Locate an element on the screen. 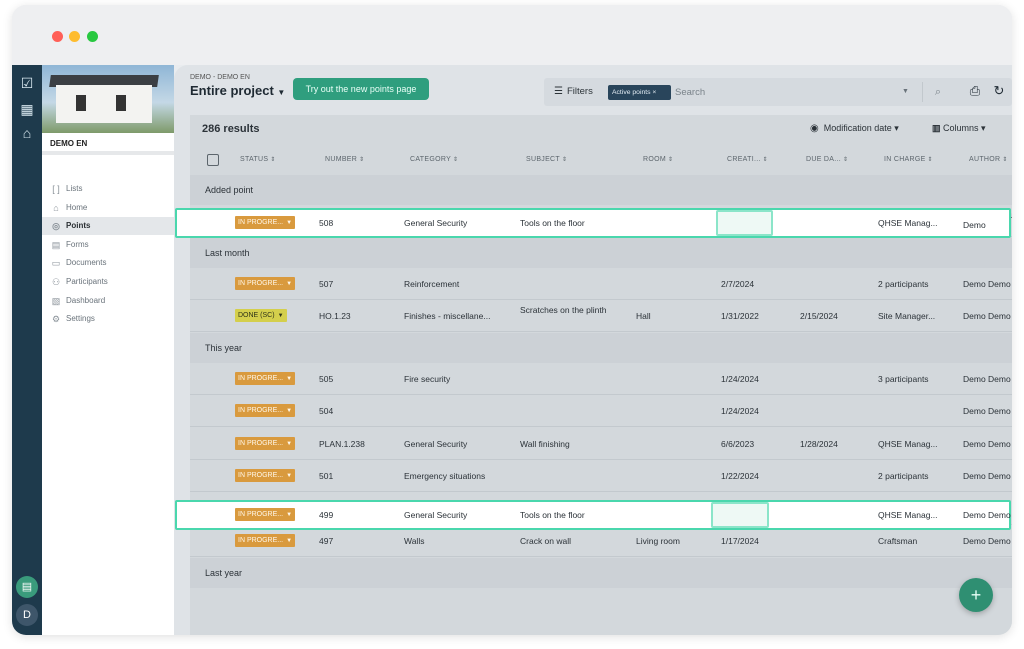  sidebar-item-label: Points is located at coordinates (78, 226).